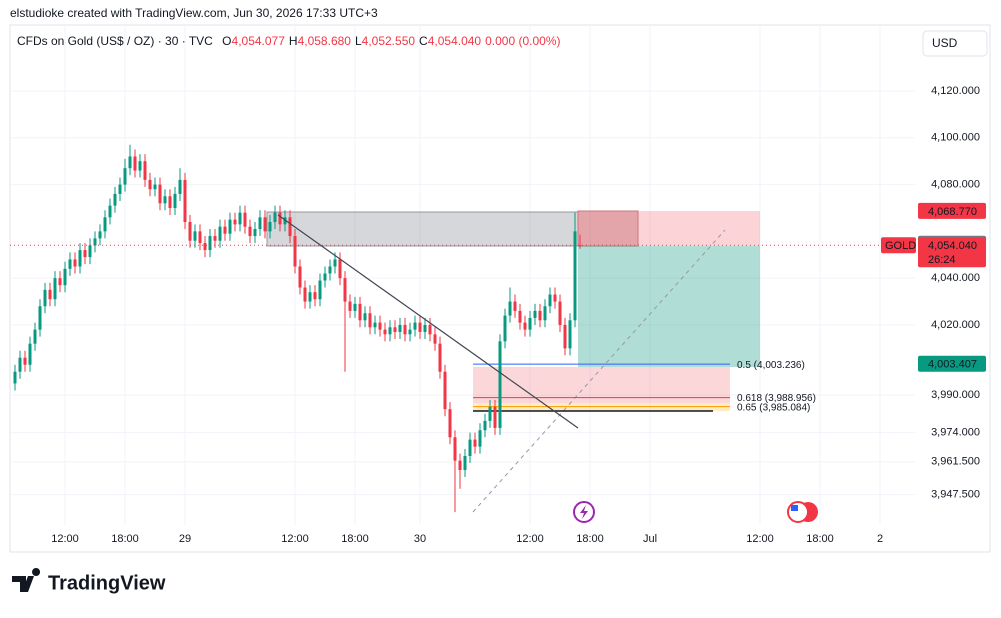  I want to click on currency-button, so click(955, 43).